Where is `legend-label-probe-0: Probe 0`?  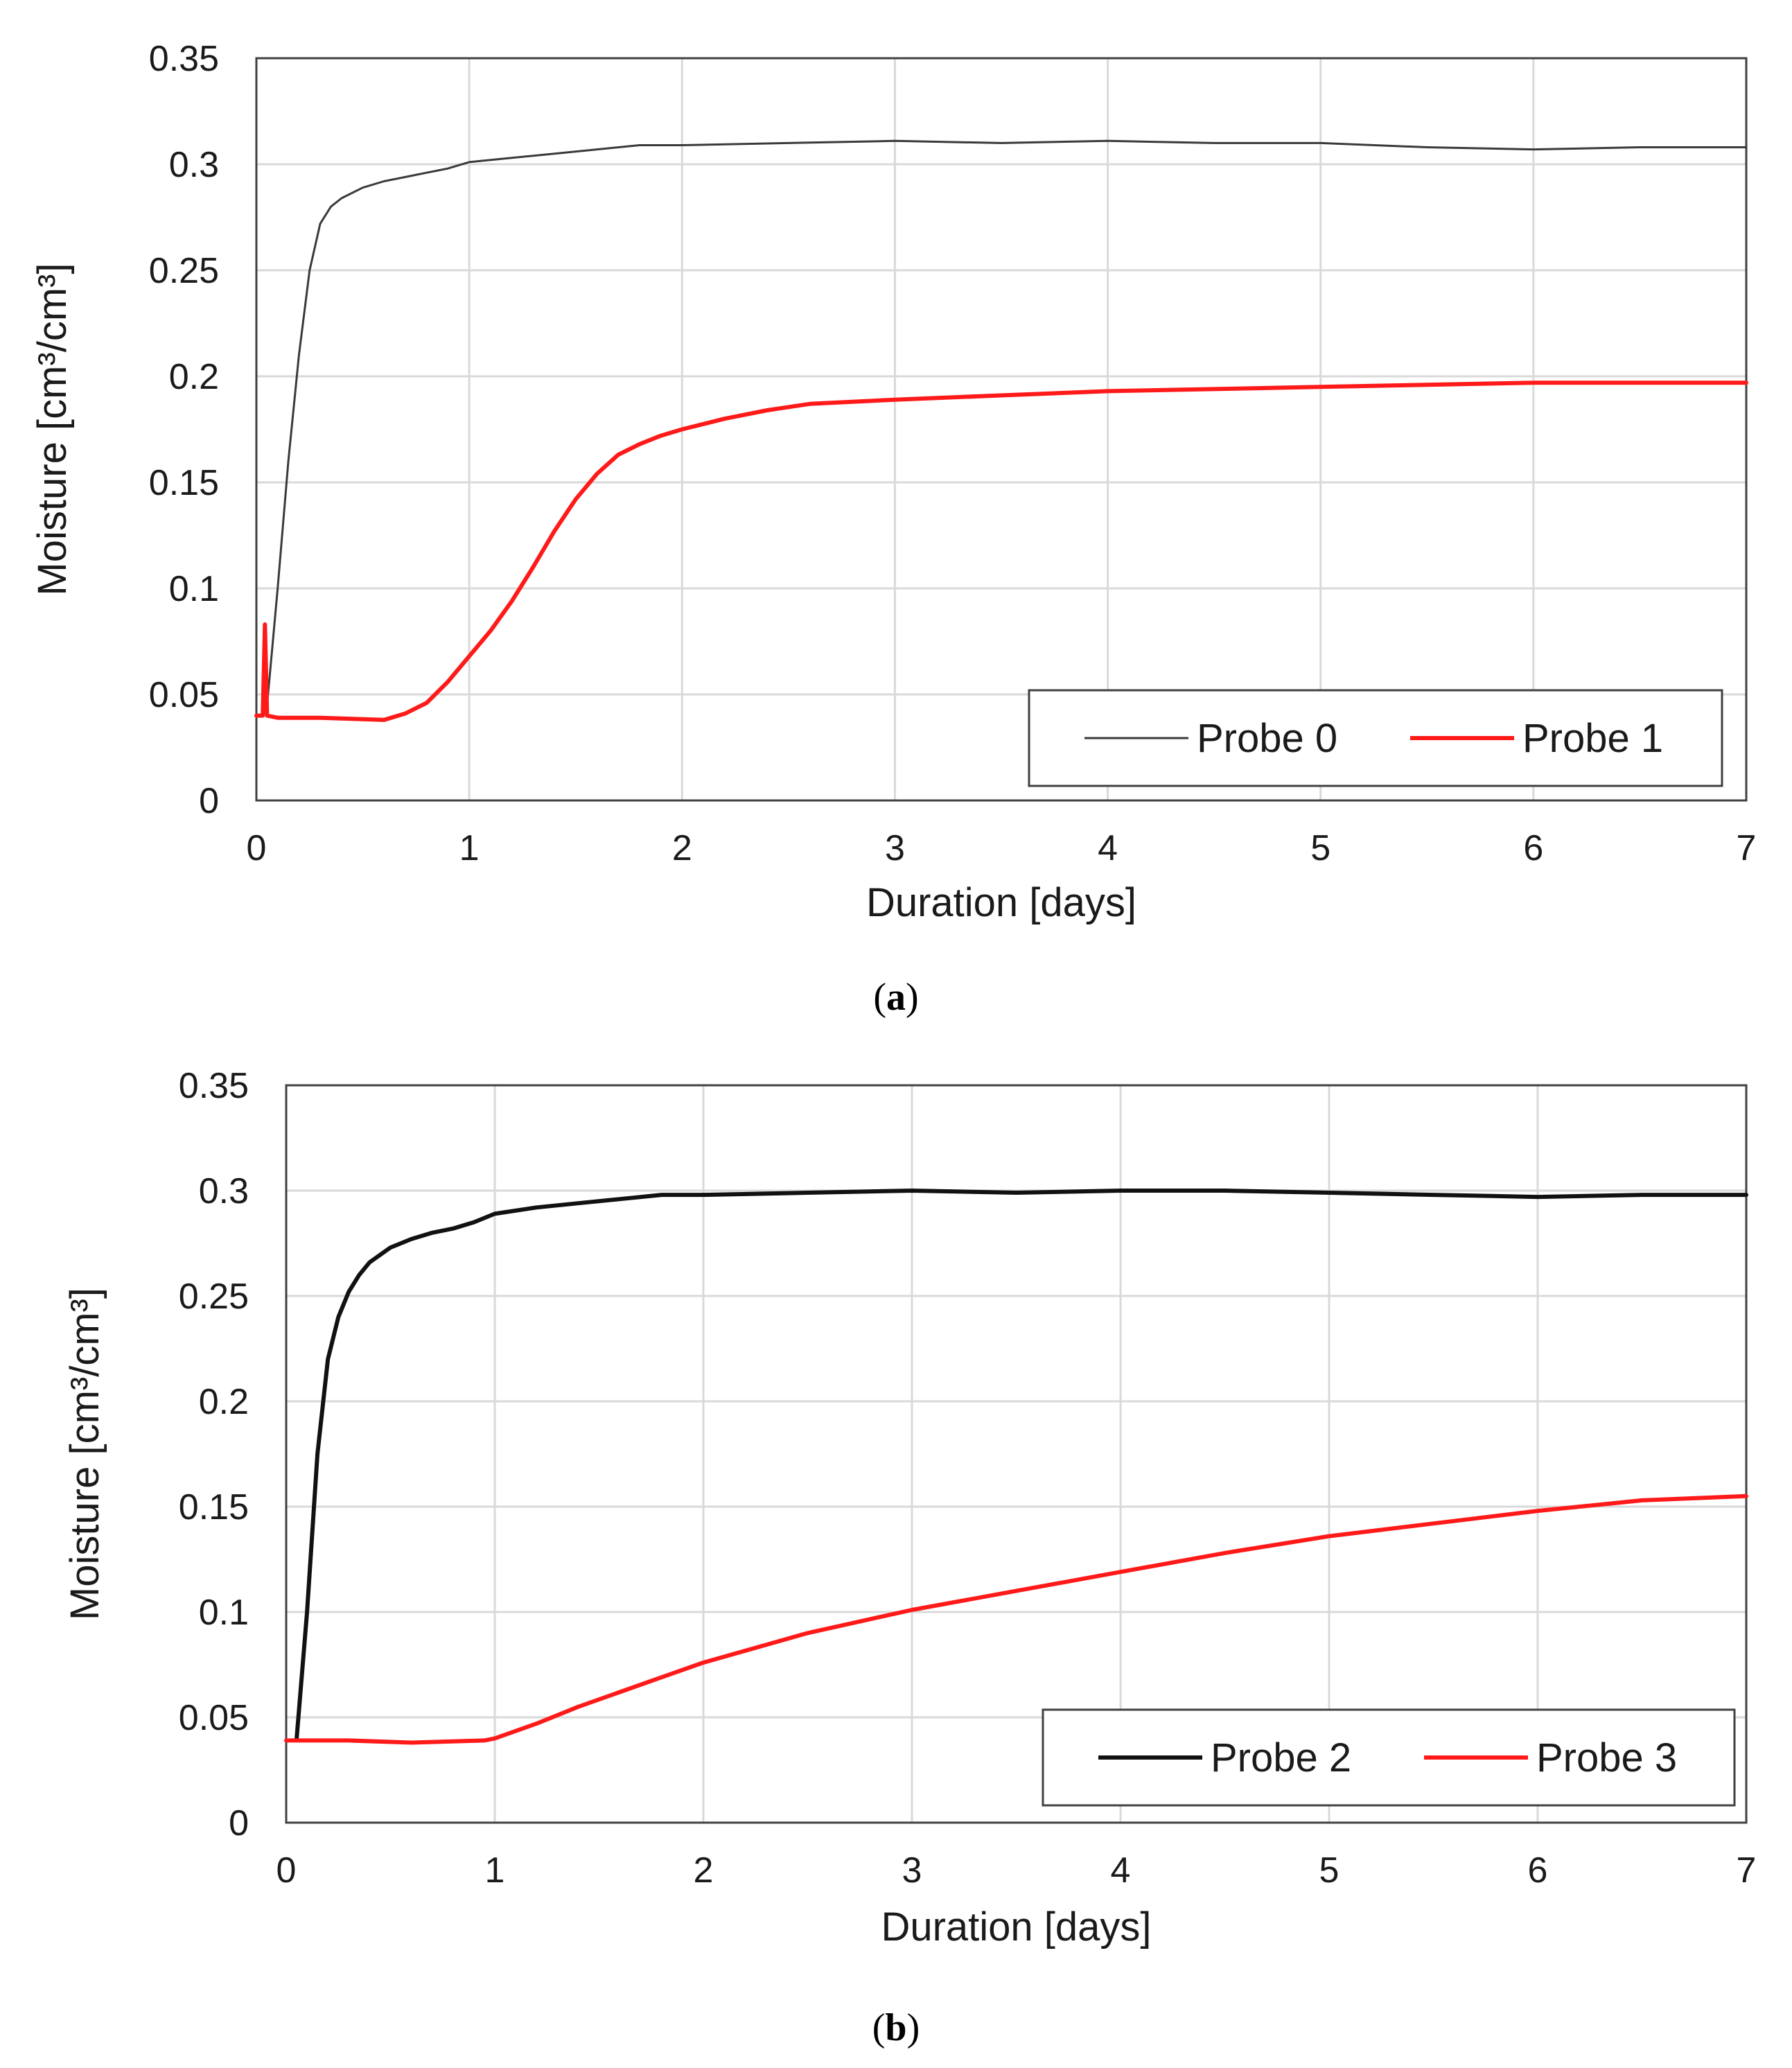
legend-label-probe-0: Probe 0 is located at coordinates (1267, 739).